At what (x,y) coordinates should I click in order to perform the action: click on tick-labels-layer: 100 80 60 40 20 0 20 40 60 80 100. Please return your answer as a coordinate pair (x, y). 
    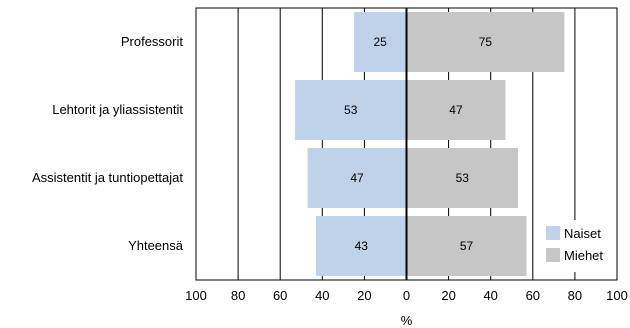
    Looking at the image, I should click on (406, 295).